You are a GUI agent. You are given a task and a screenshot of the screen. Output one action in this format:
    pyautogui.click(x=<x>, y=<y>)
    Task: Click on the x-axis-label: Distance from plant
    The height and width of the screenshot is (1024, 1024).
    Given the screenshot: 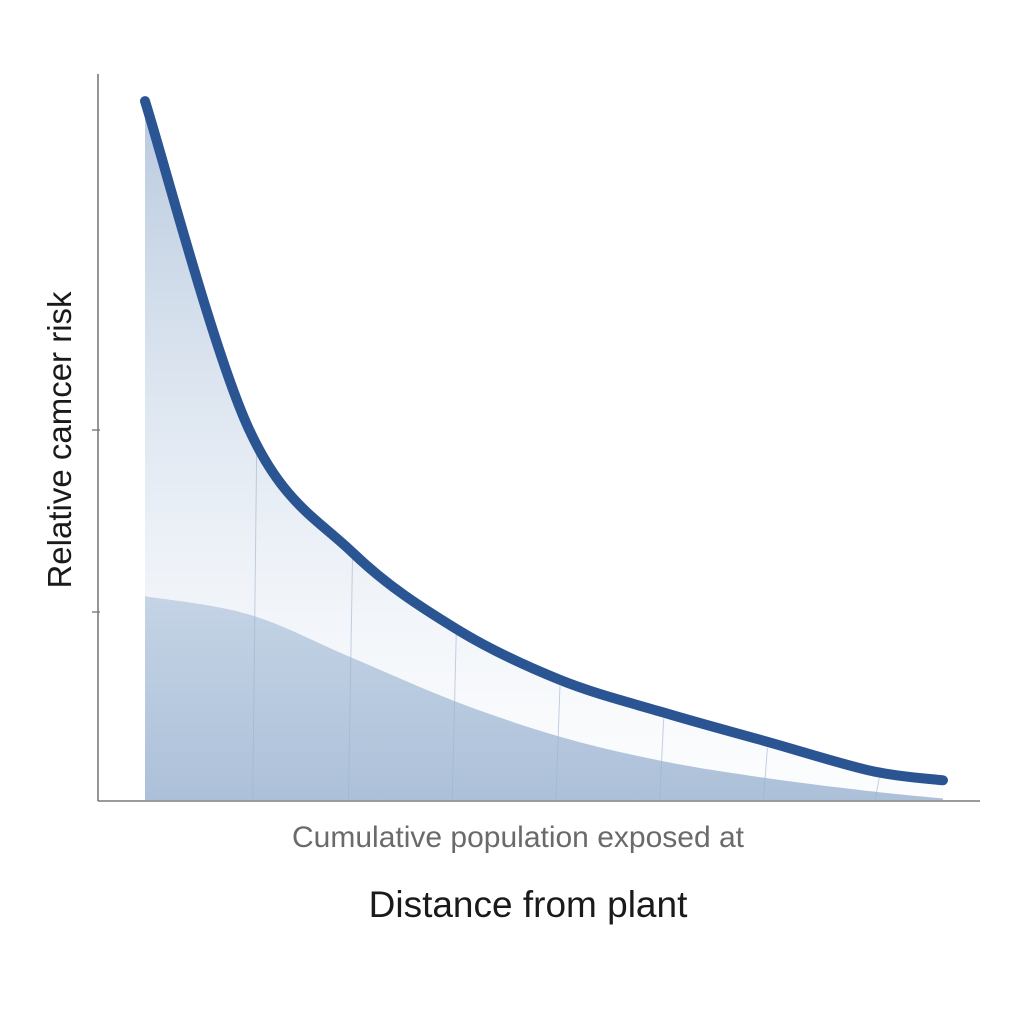 What is the action you would take?
    pyautogui.click(x=528, y=904)
    